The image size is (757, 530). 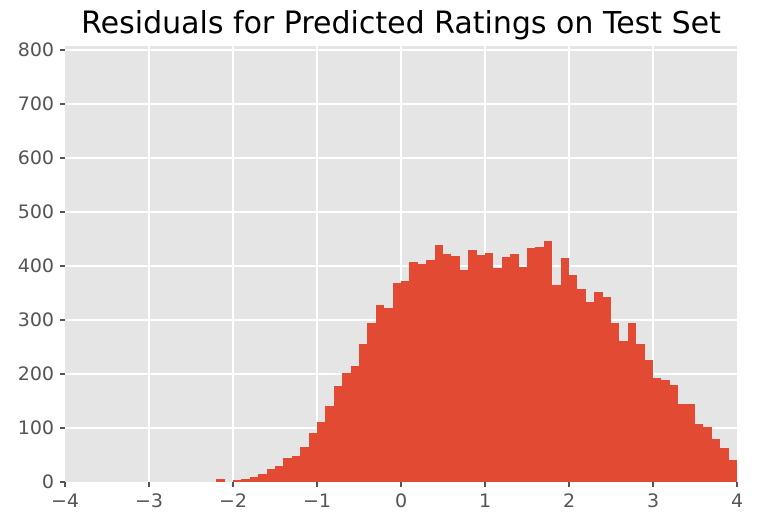 I want to click on x-tick-label: 3, so click(x=653, y=501).